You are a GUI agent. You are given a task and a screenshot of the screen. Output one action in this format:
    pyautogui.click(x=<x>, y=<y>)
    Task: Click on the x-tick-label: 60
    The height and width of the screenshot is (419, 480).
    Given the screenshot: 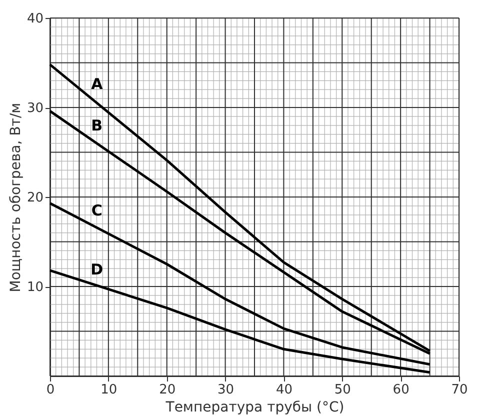 What is the action you would take?
    pyautogui.click(x=401, y=390)
    